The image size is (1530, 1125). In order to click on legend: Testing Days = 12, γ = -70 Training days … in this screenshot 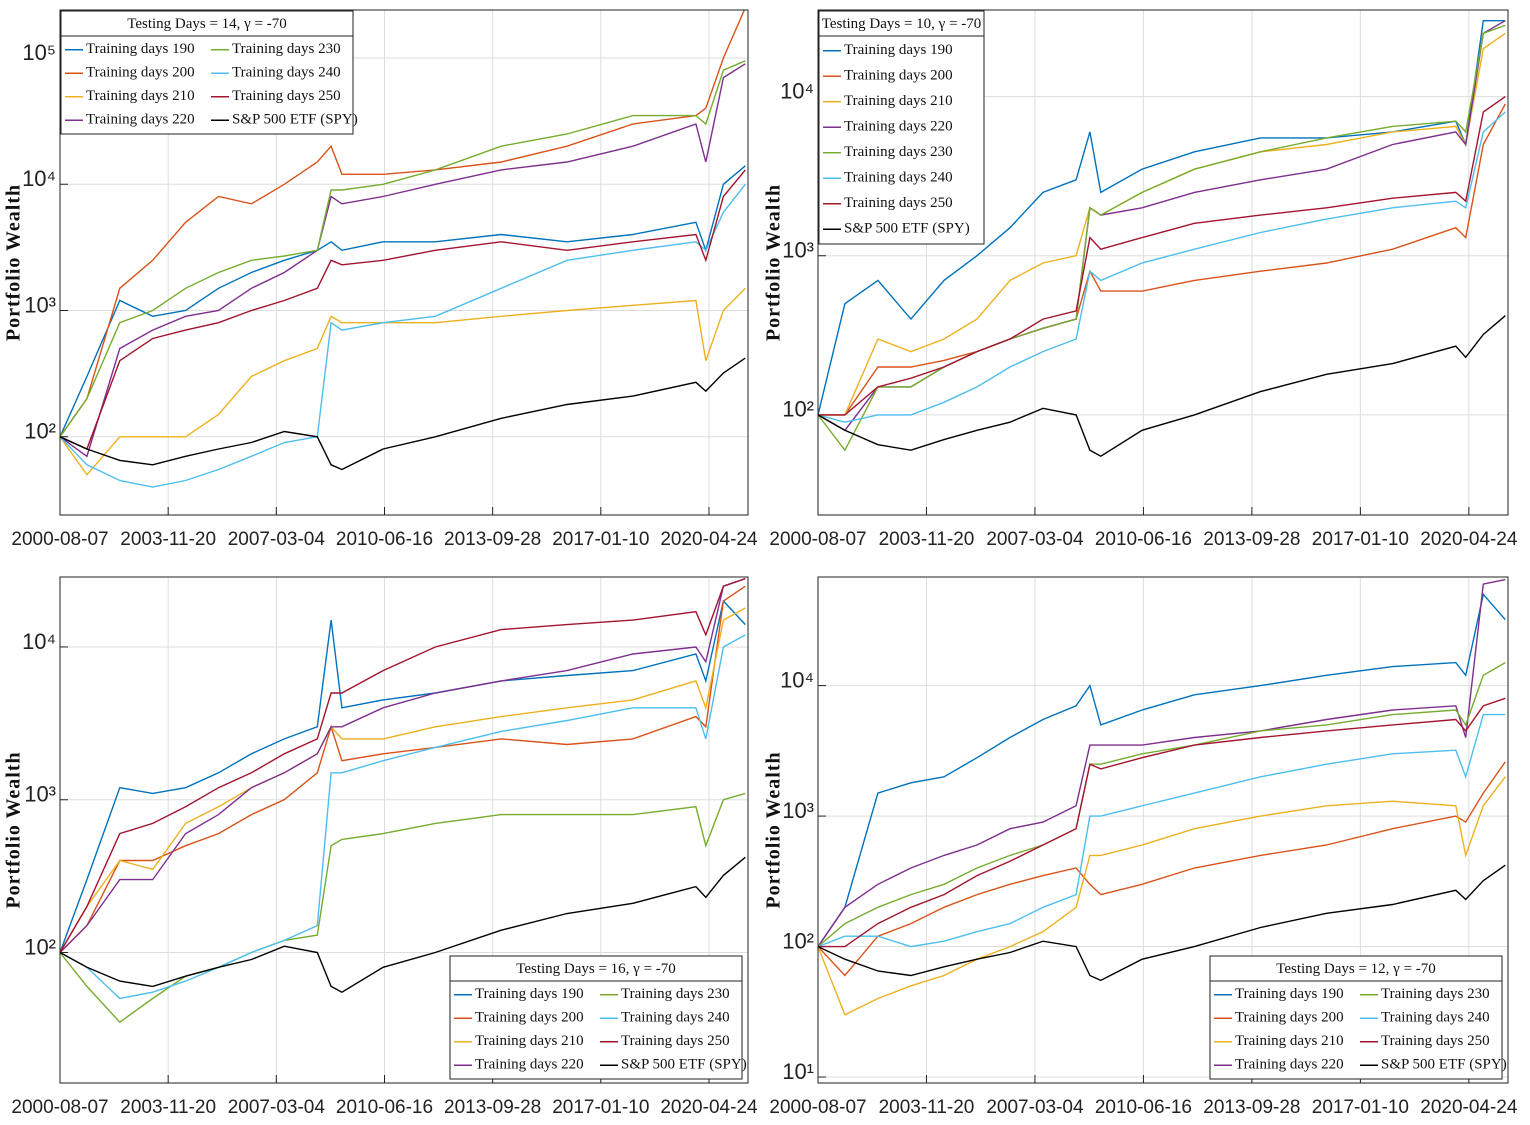, I will do `click(1358, 1017)`.